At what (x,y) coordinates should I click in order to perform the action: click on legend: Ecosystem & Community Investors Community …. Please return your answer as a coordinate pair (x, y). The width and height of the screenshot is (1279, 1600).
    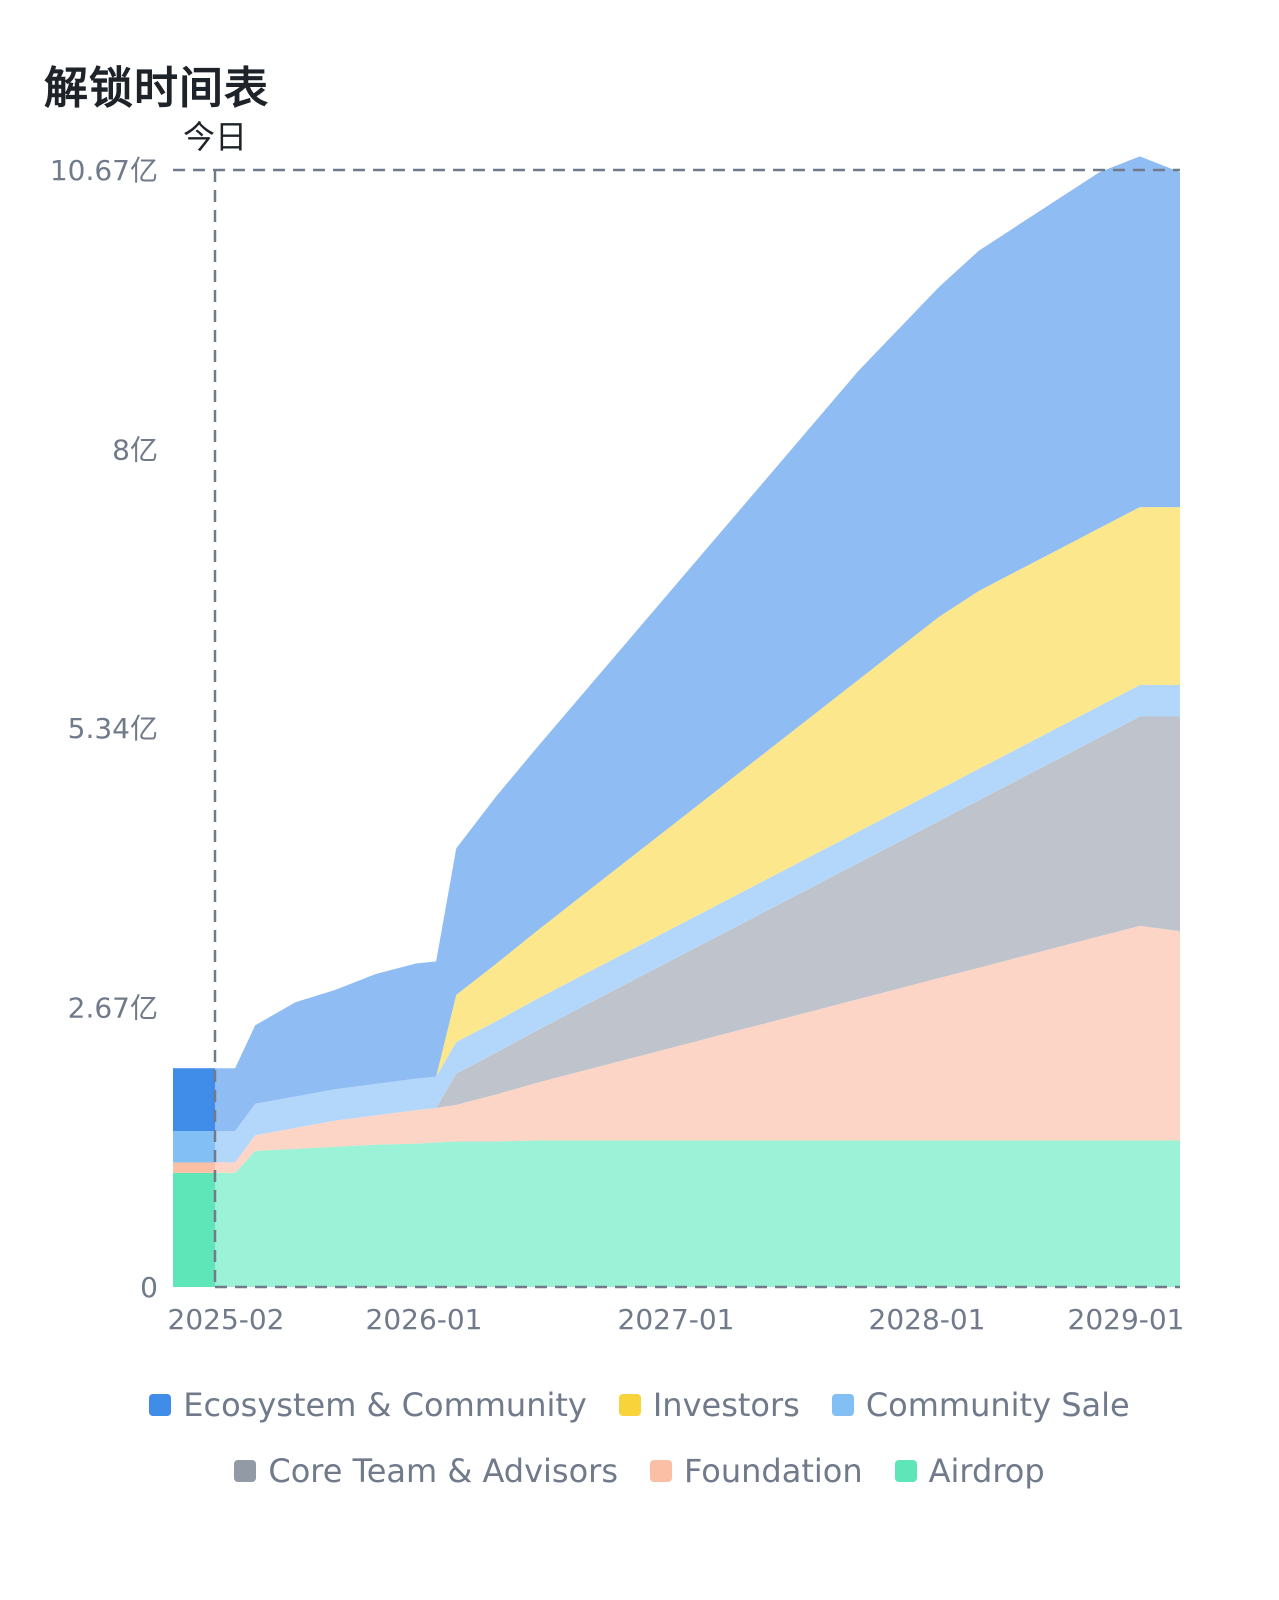
    Looking at the image, I should click on (639, 1451).